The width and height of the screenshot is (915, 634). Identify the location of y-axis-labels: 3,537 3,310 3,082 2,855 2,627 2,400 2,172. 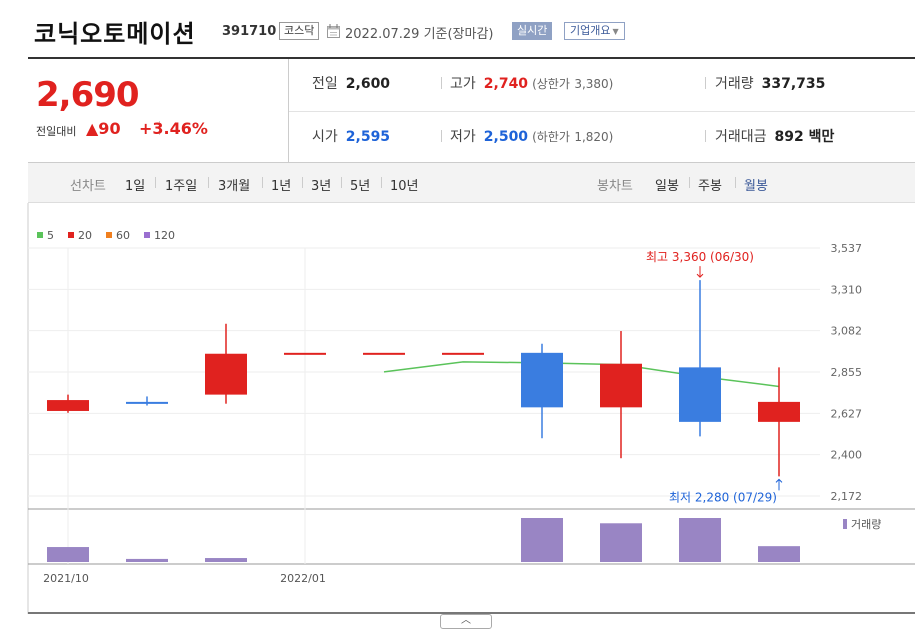
(847, 372).